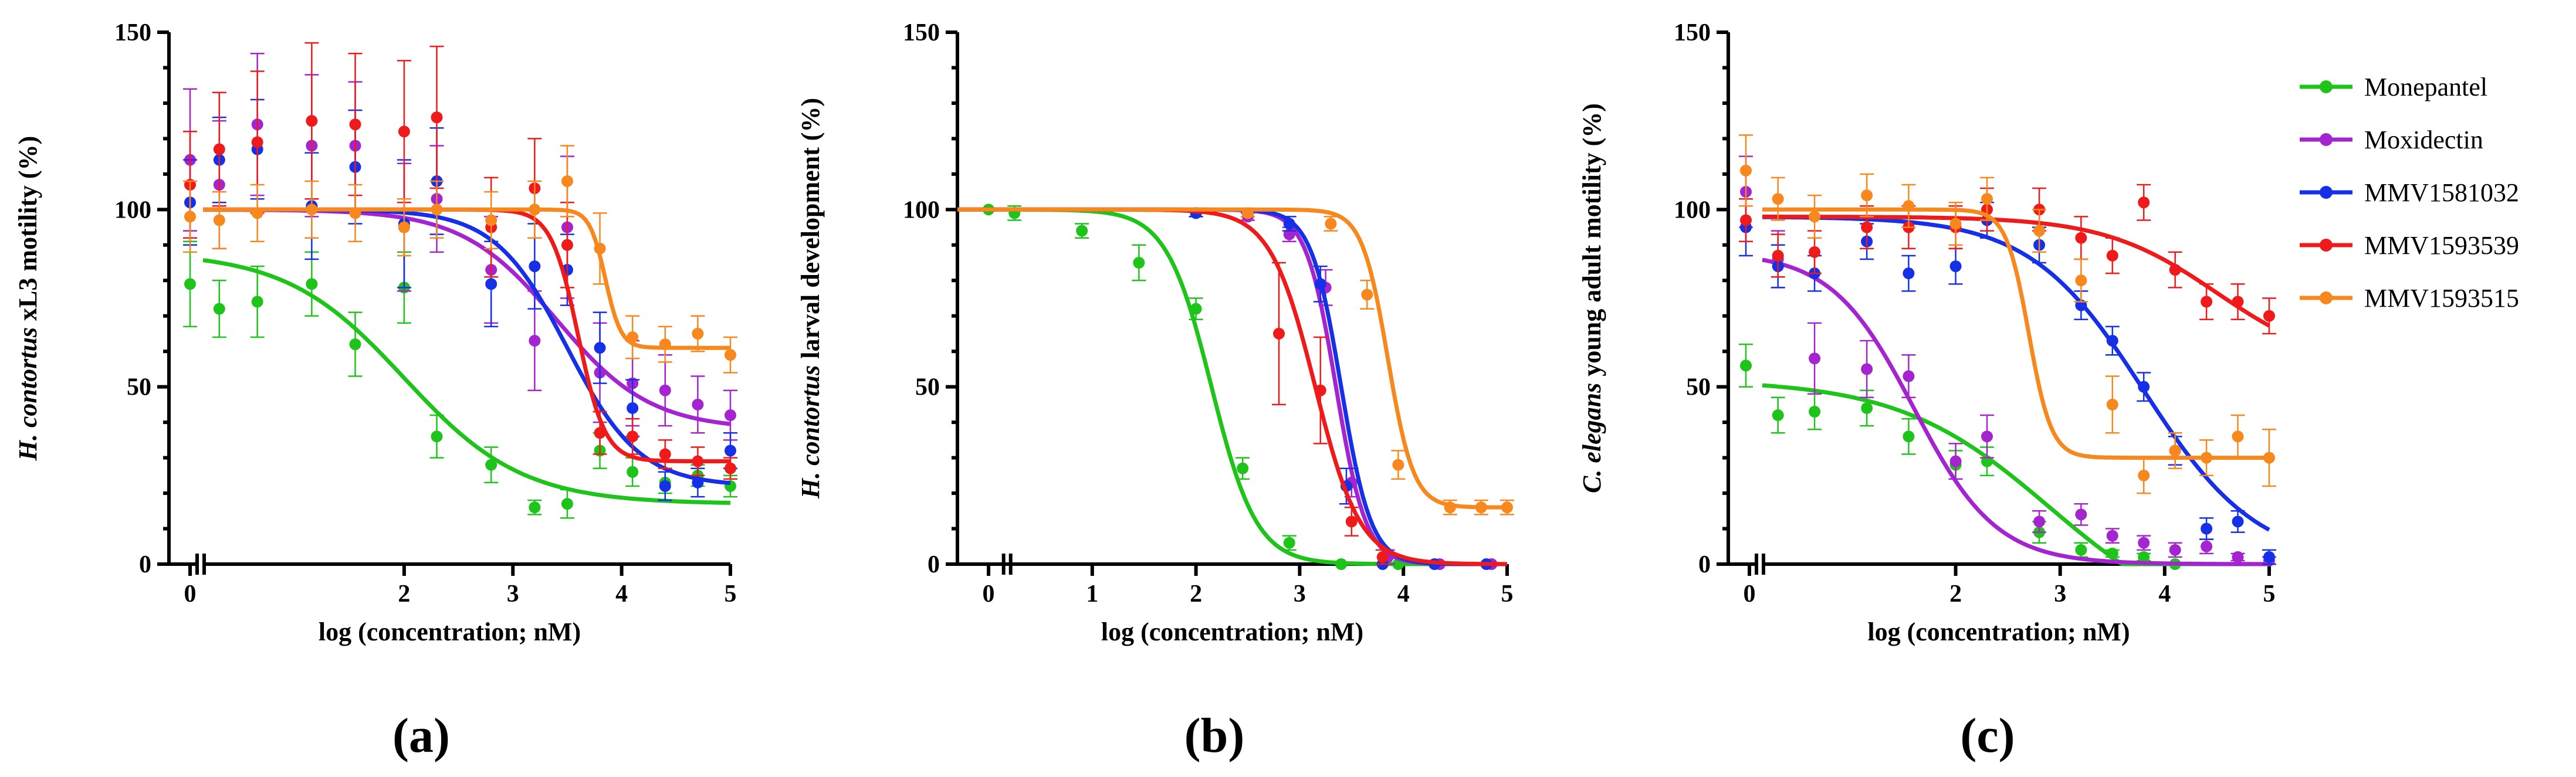 This screenshot has height=777, width=2576. I want to click on y-axis-title: H. contortus larval development (%), so click(810, 298).